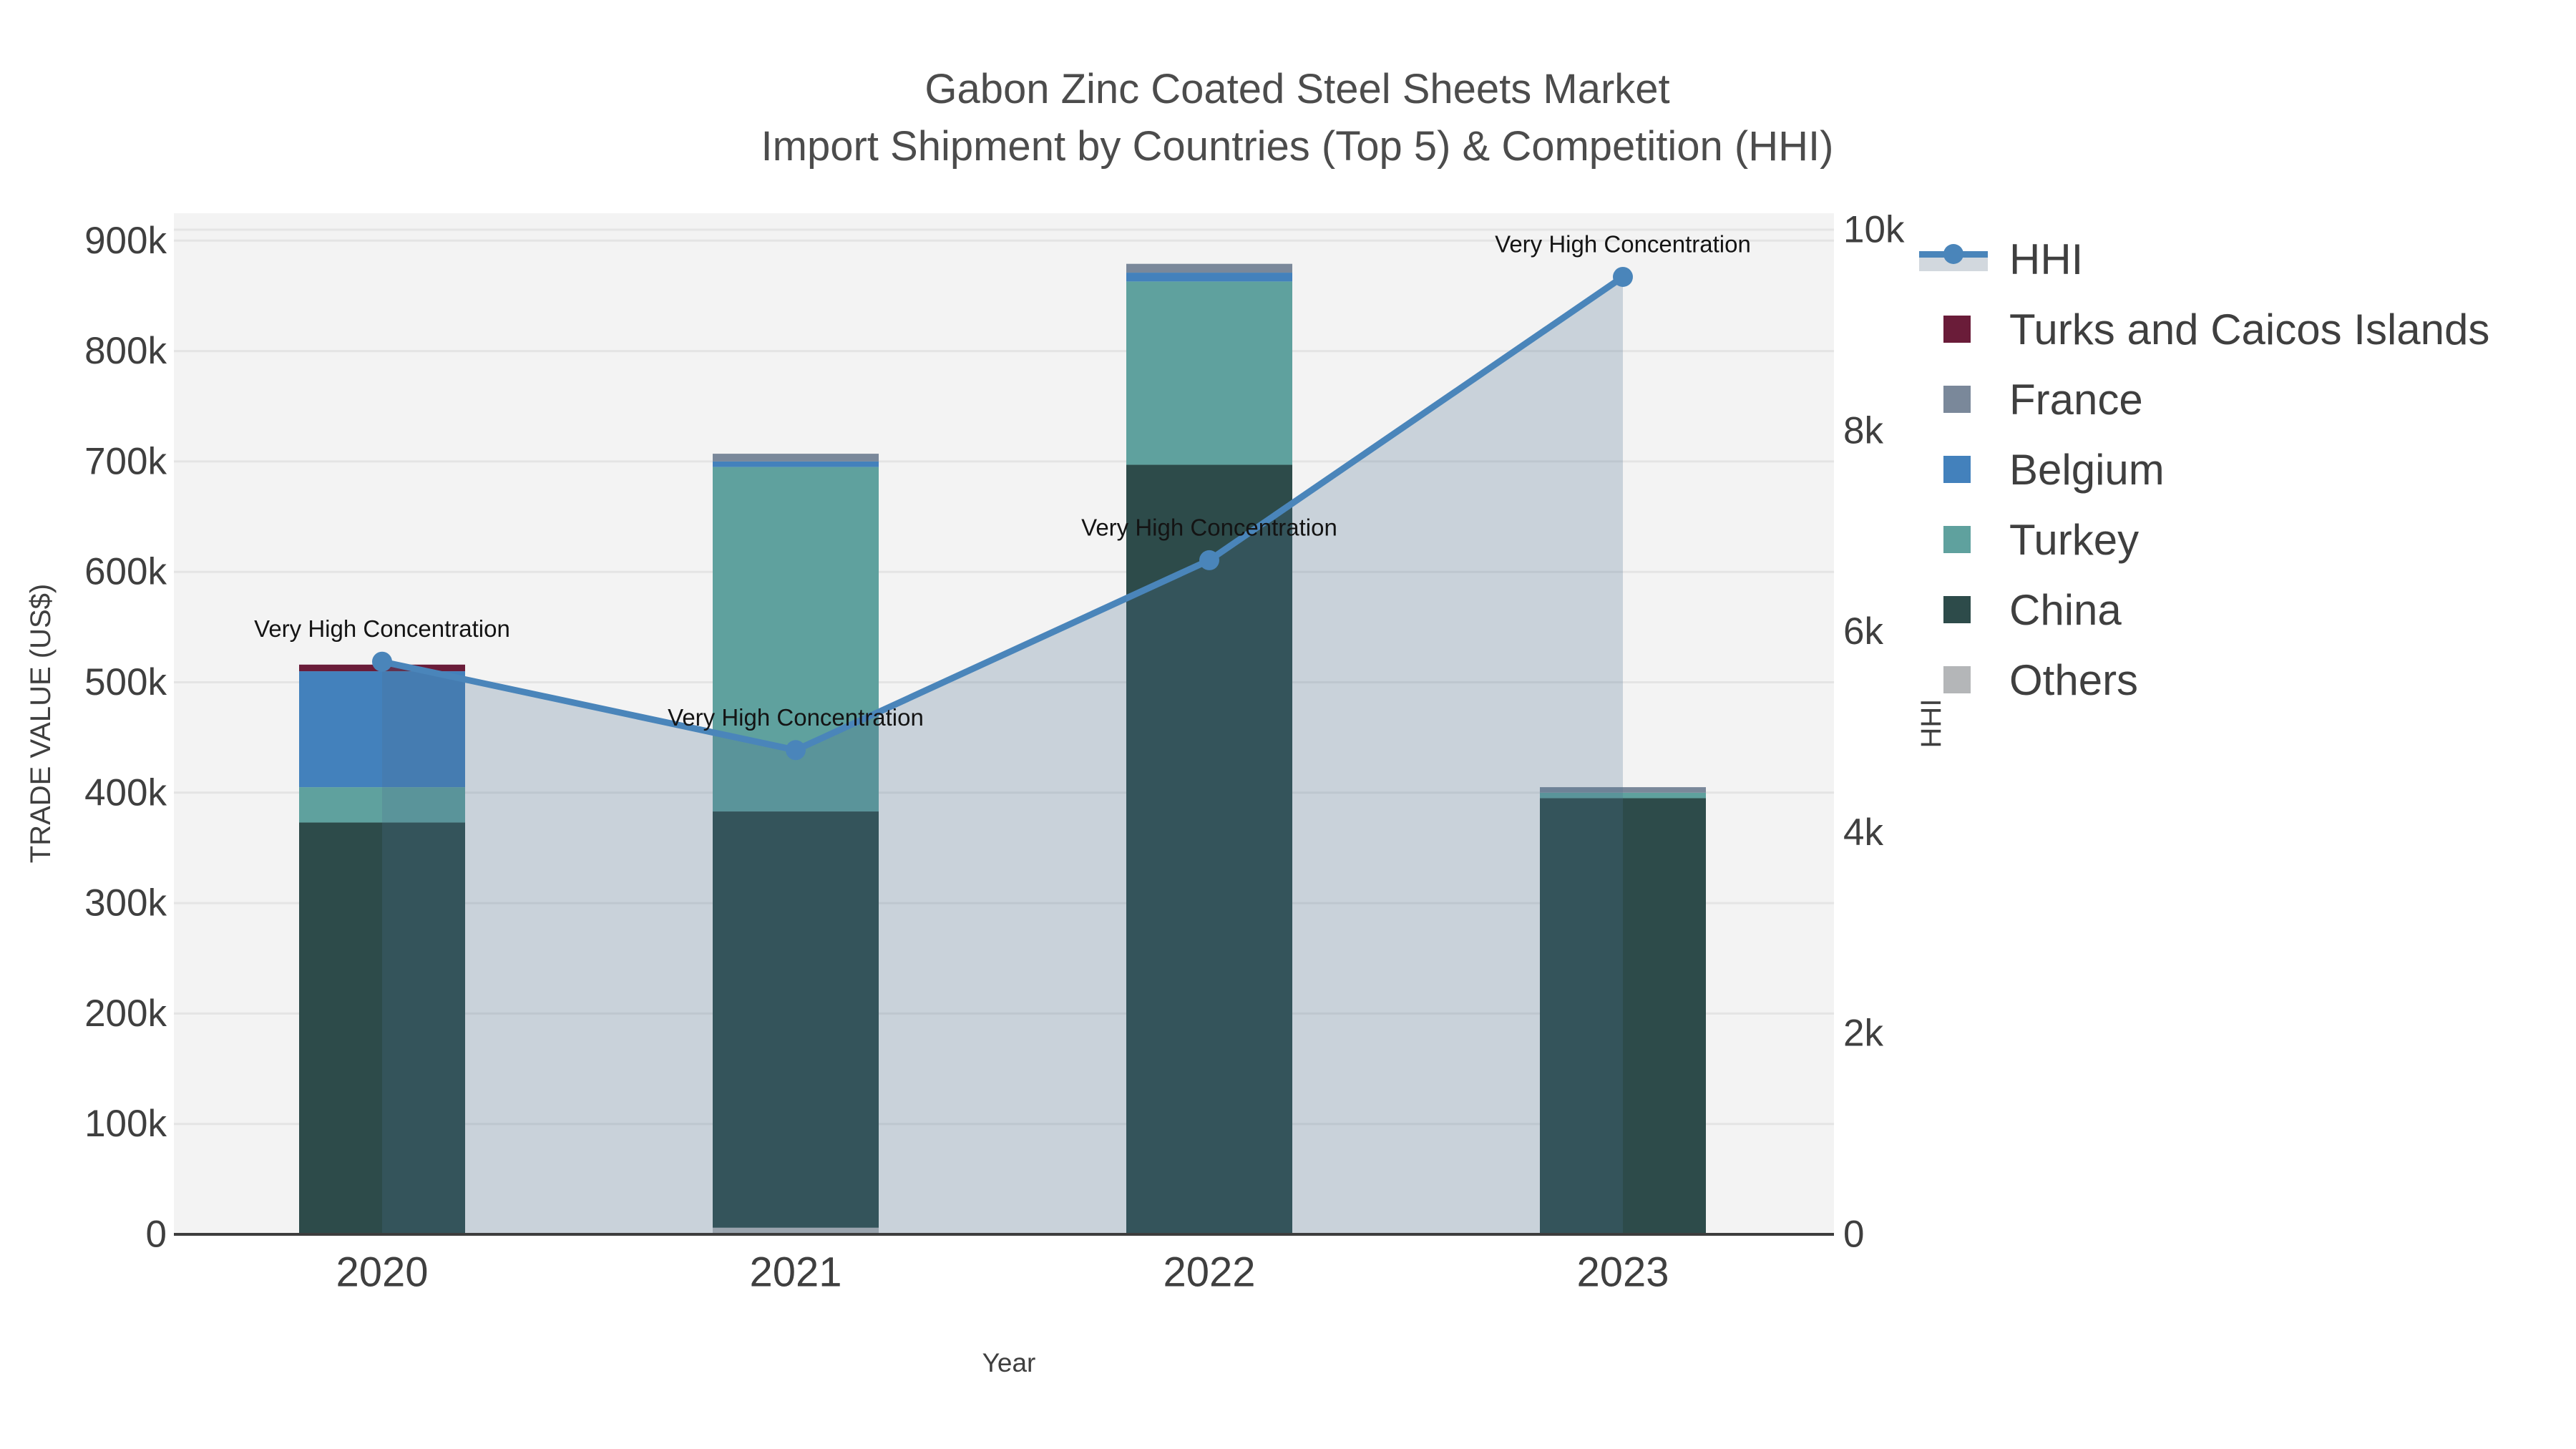 Image resolution: width=2576 pixels, height=1449 pixels. Describe the element at coordinates (796, 464) in the screenshot. I see `bar-segment-belgium-2021` at that location.